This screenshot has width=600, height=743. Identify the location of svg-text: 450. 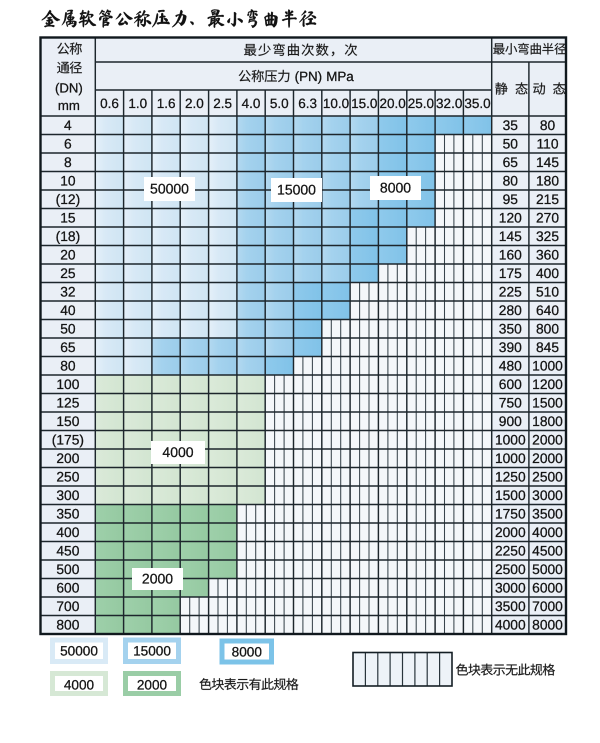
(67, 551).